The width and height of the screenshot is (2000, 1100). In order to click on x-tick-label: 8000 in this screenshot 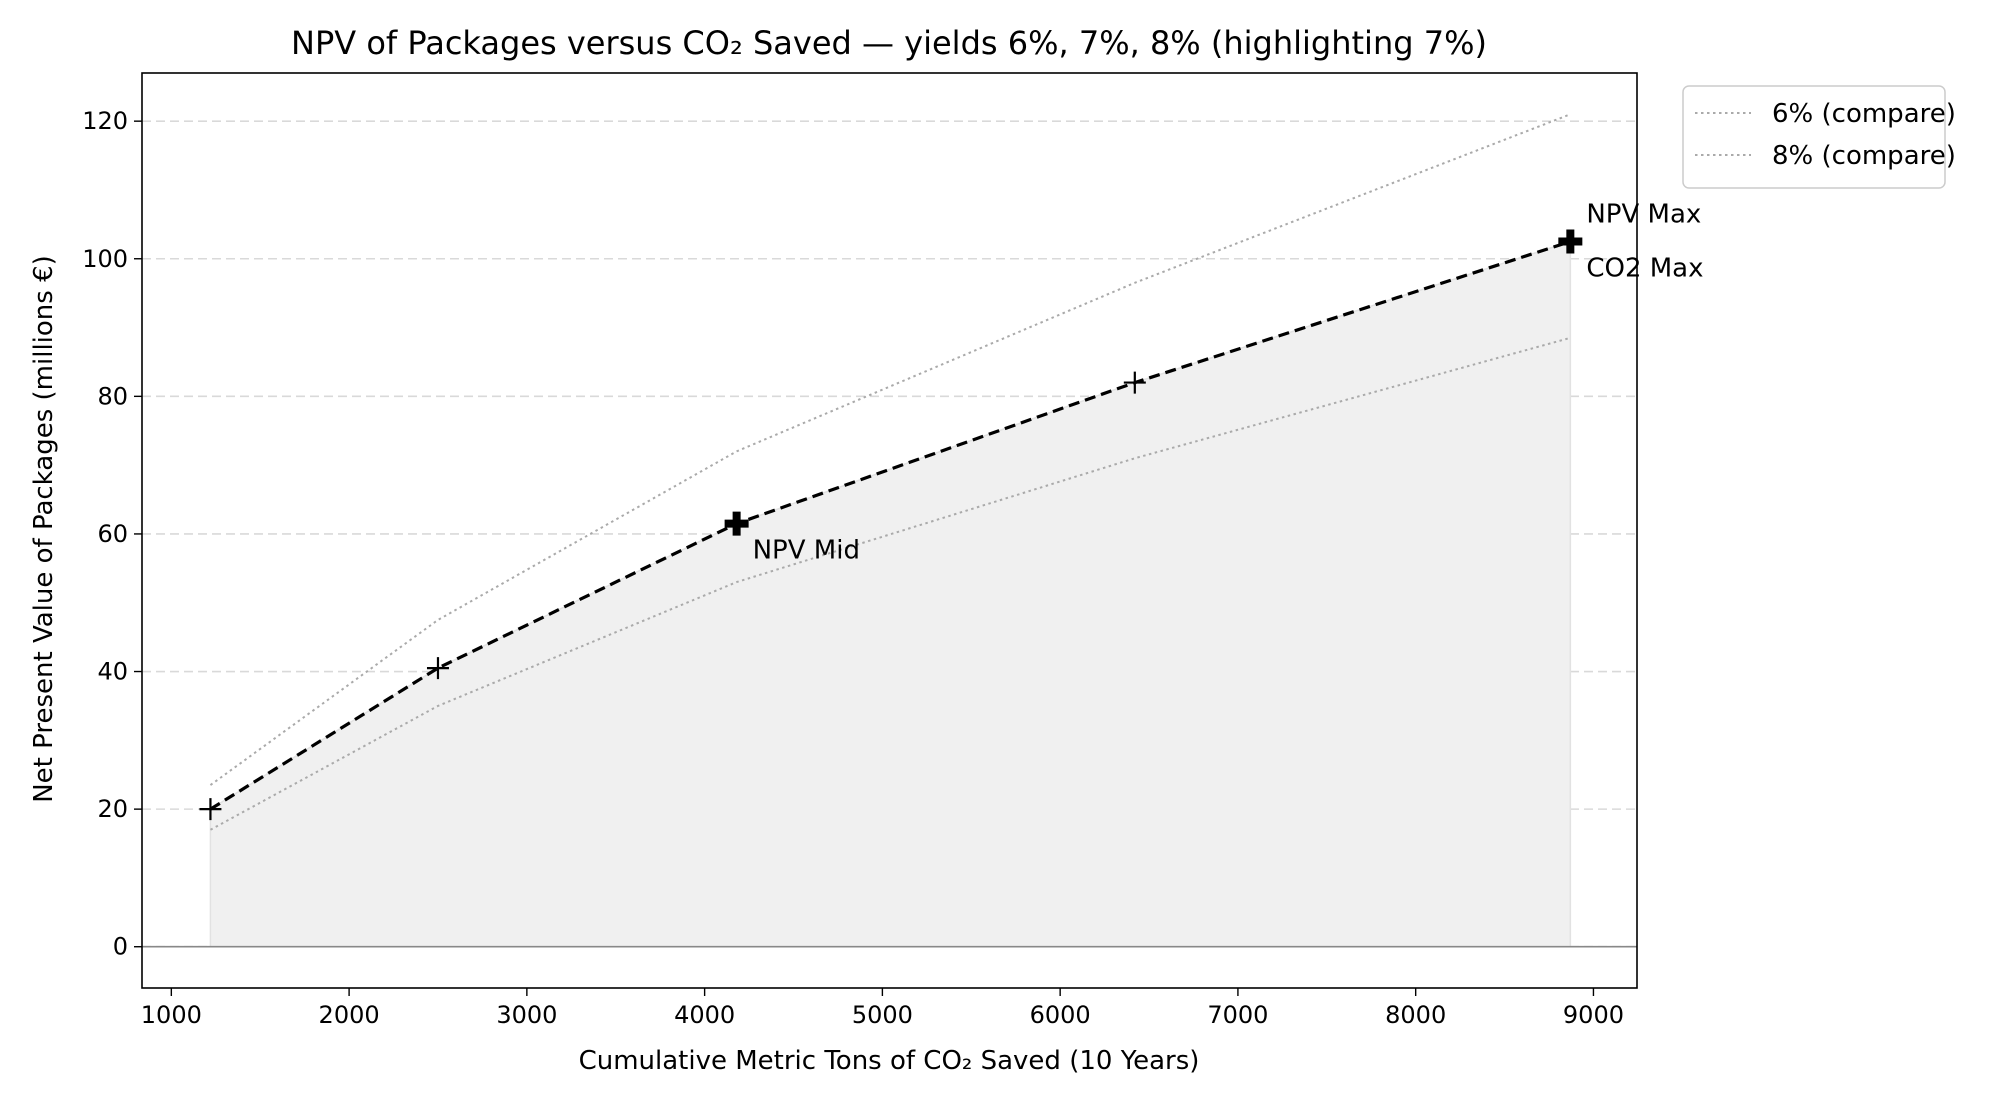, I will do `click(1415, 1015)`.